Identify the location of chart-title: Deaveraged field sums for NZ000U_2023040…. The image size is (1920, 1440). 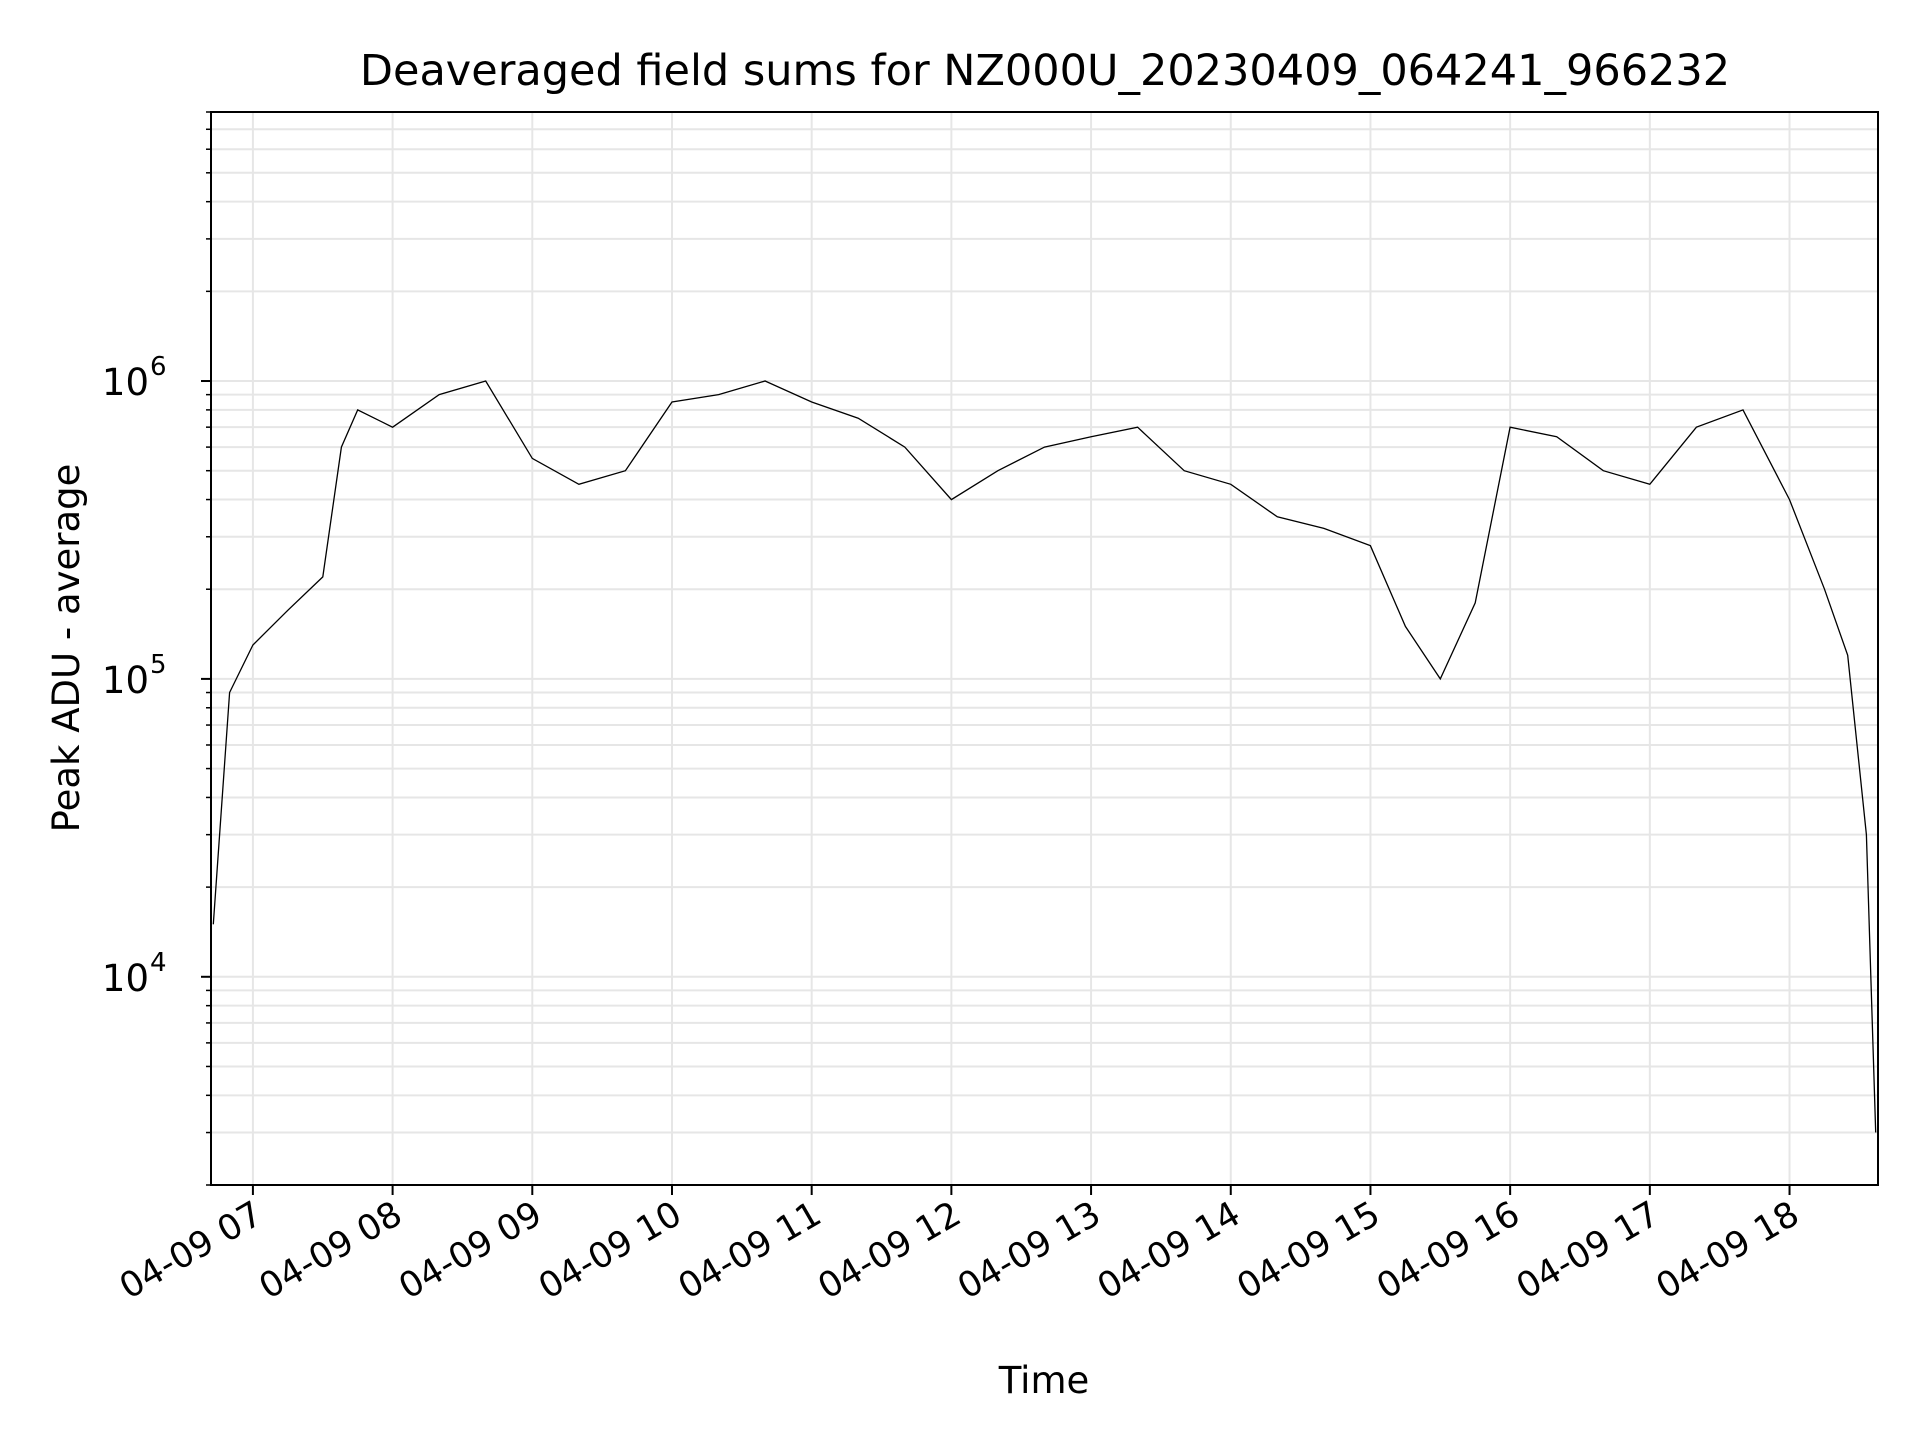
(1045, 71).